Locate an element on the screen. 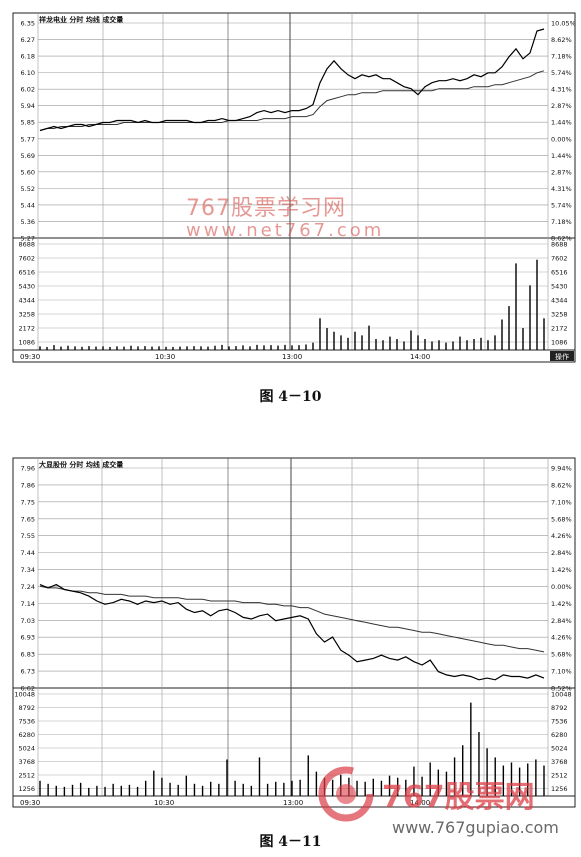 This screenshot has width=581, height=857. volume-tick-label: 8792 is located at coordinates (26, 708).